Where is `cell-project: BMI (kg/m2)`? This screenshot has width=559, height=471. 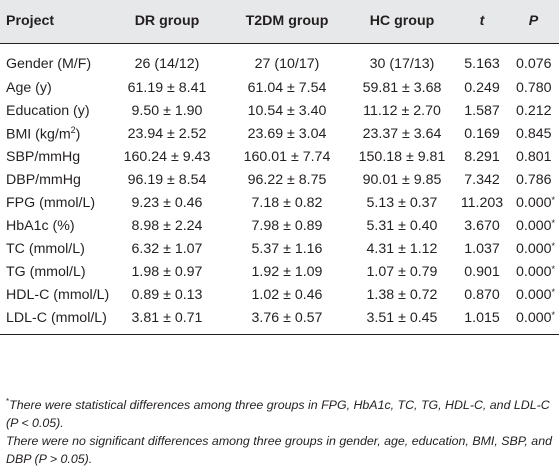
cell-project: BMI (kg/m2) is located at coordinates (43, 133).